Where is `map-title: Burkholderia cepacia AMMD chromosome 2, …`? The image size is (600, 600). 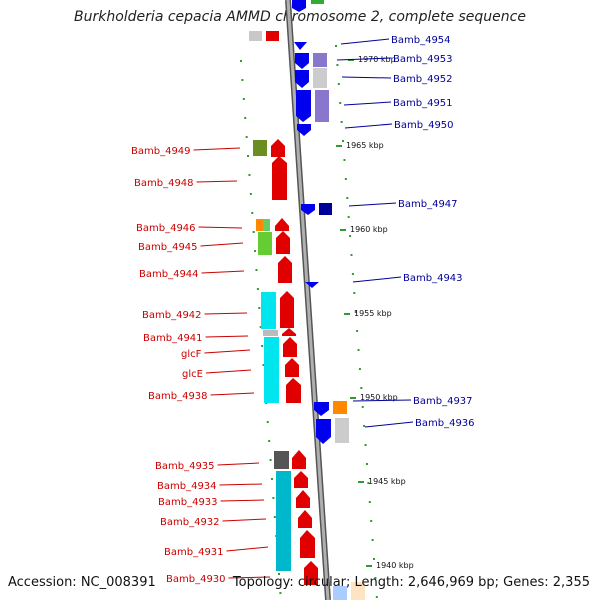 map-title: Burkholderia cepacia AMMD chromosome 2, … is located at coordinates (300, 17).